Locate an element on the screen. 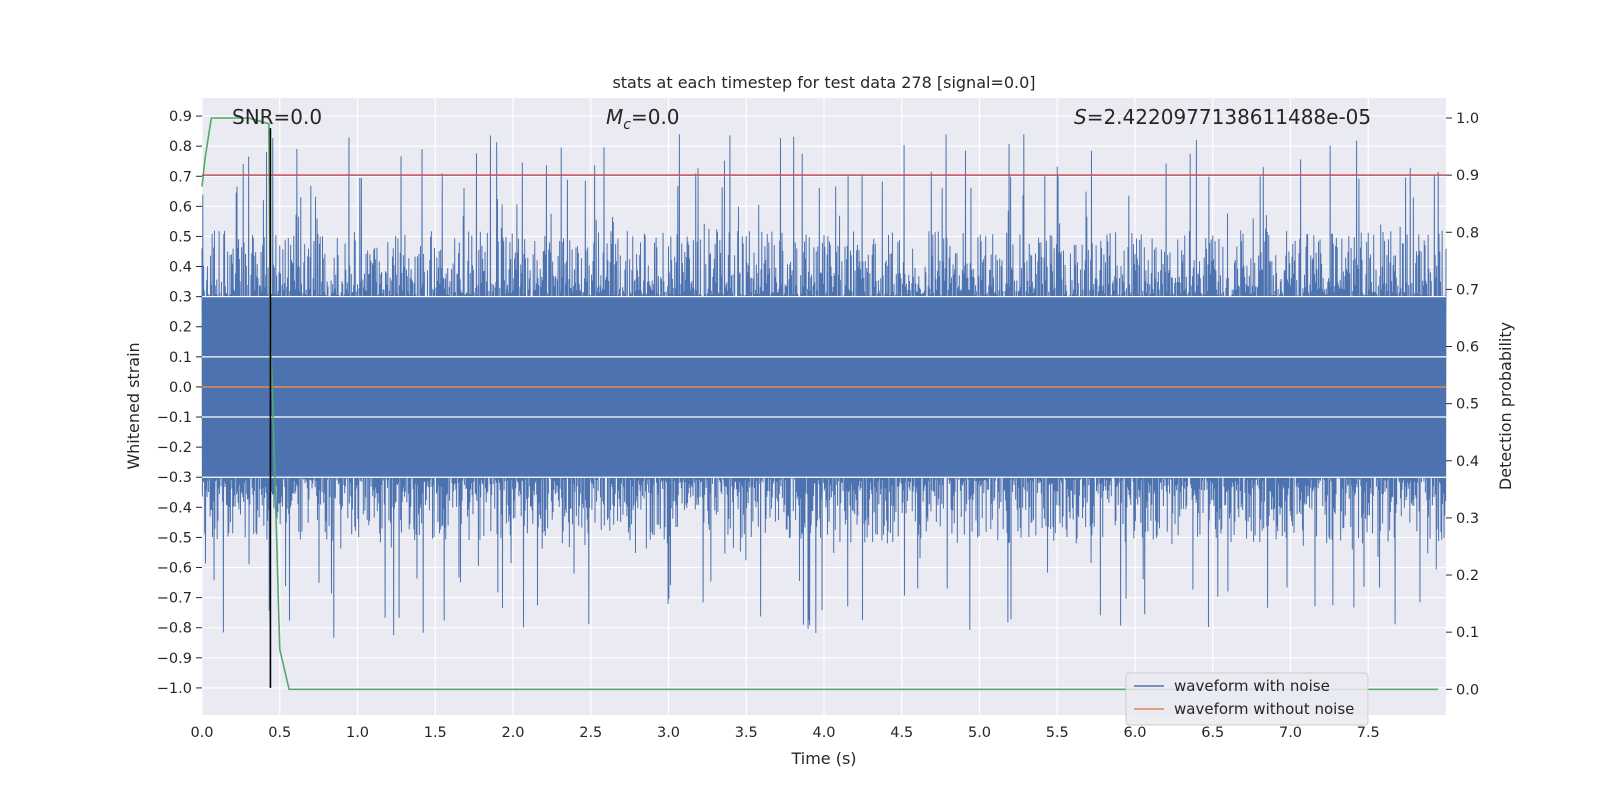 Image resolution: width=1600 pixels, height=804 pixels. y-left-tick-label-14: 0.4 is located at coordinates (180, 268).